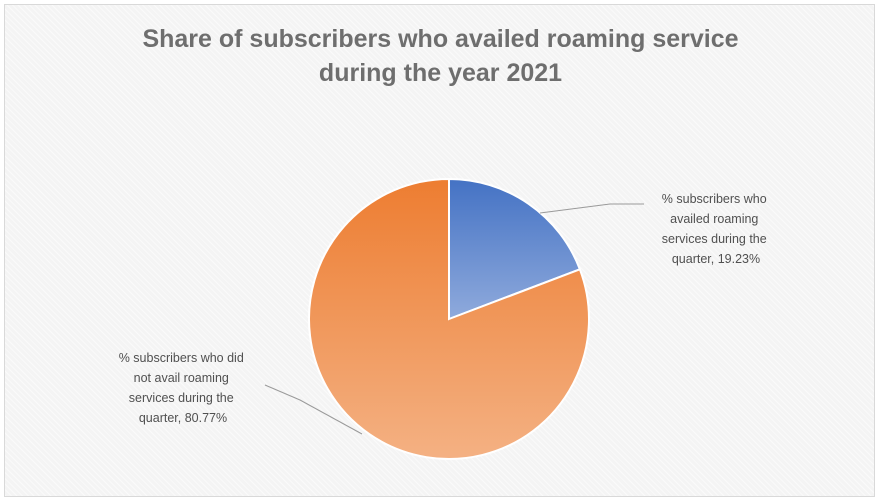 The image size is (881, 503). I want to click on chart-title-line-2: during the year 2021, so click(440, 73).